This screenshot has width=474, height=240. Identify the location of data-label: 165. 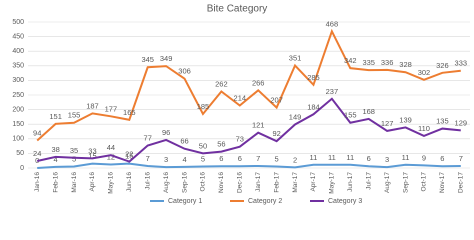
(129, 112).